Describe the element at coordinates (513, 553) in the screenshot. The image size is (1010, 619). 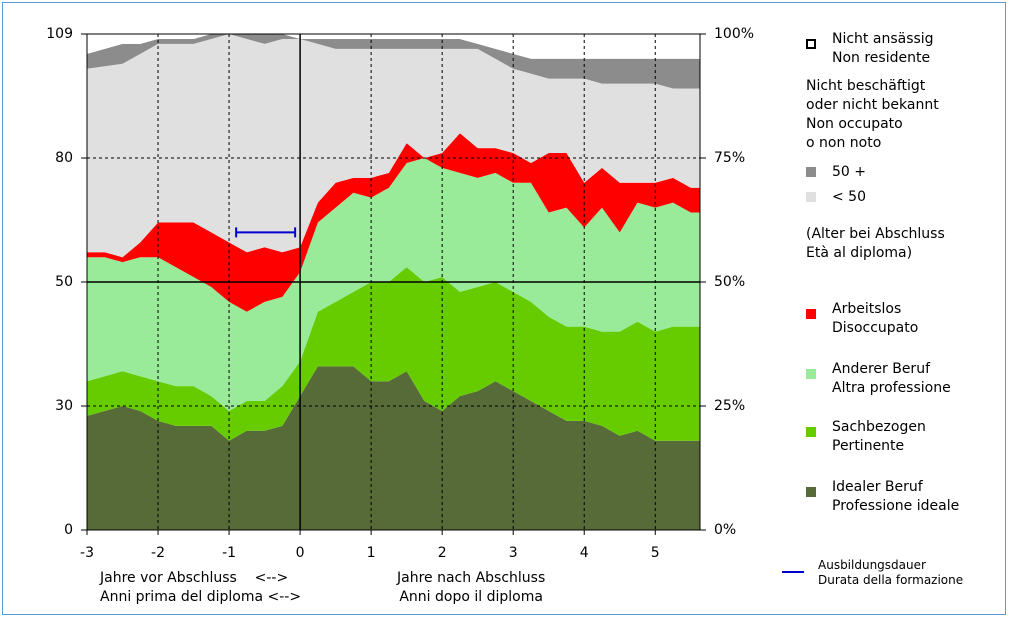
I see `x-tick-label: 3` at that location.